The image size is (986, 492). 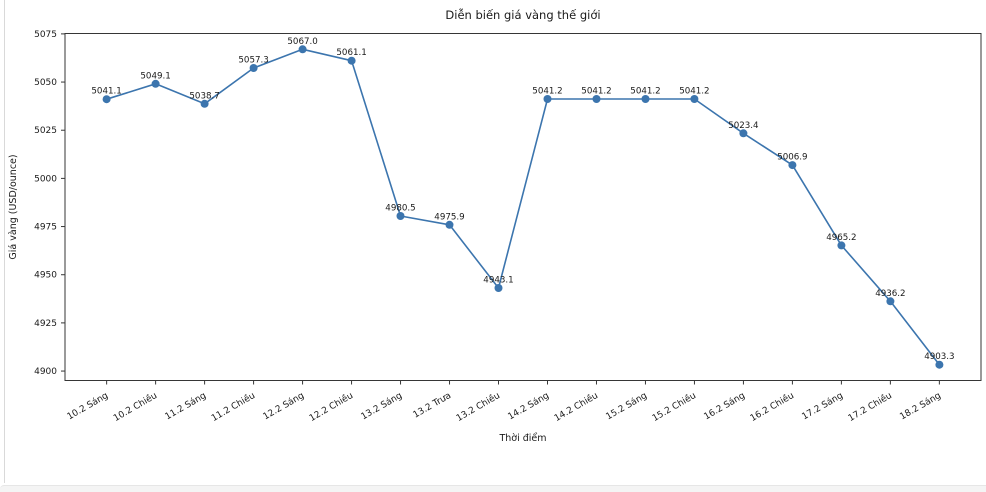 What do you see at coordinates (674, 407) in the screenshot?
I see `x-tick-label: 15.2 Chiều` at bounding box center [674, 407].